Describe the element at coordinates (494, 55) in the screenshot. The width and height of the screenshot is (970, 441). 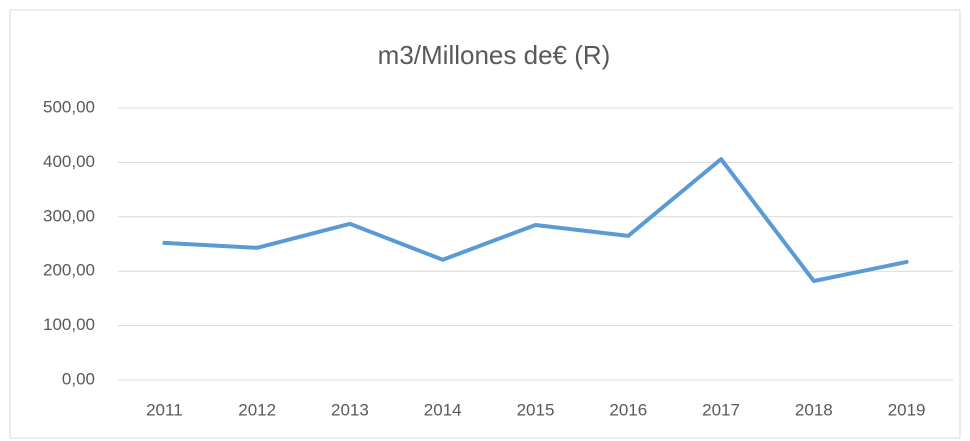
I see `chart-title: m3/Millones de€ (R)` at that location.